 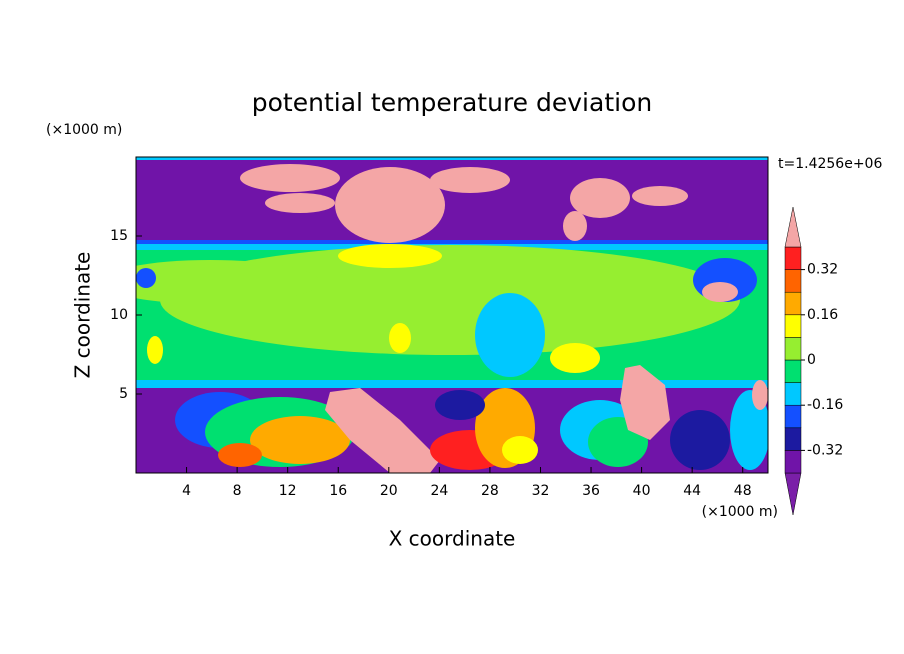 I want to click on colorbar-tick-label: 0, so click(x=811, y=360).